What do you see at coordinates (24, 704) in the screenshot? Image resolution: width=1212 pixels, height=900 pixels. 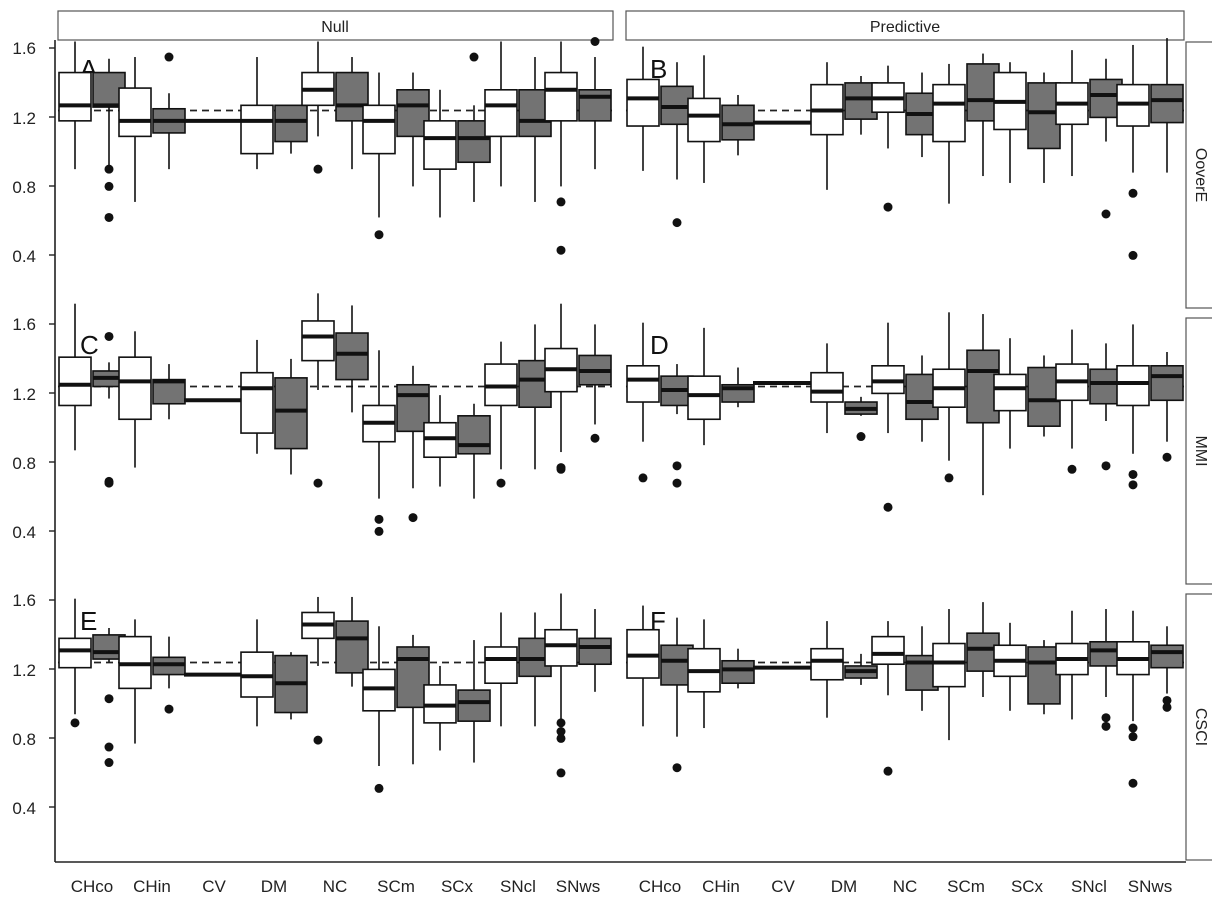 I see `y-tick-labels-row-3: 1.6 1.2 0.8 0.4` at bounding box center [24, 704].